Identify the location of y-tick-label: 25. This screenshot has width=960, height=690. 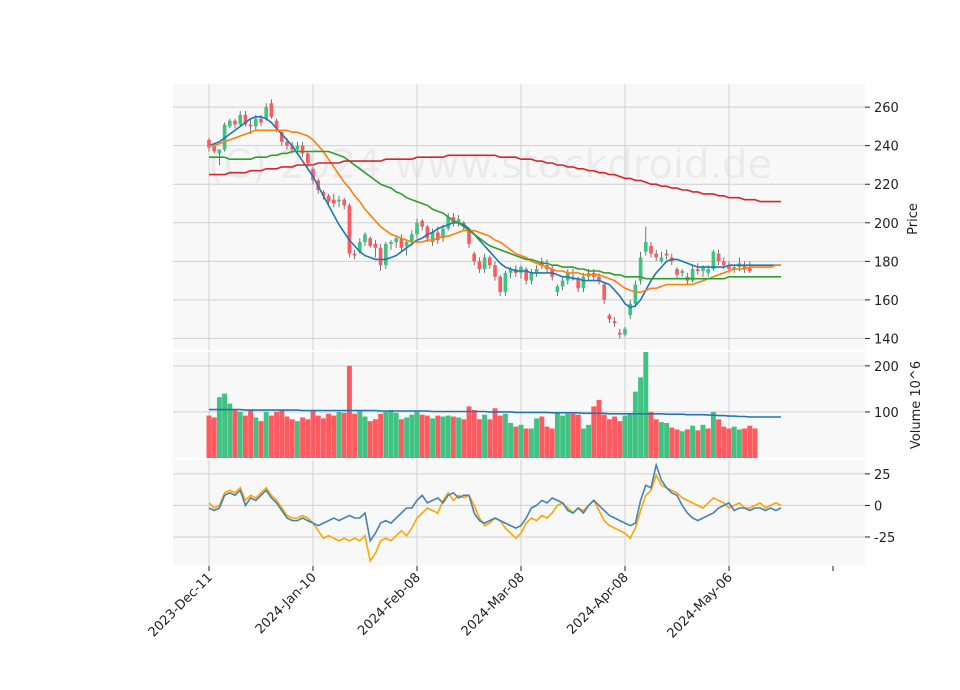
(882, 475).